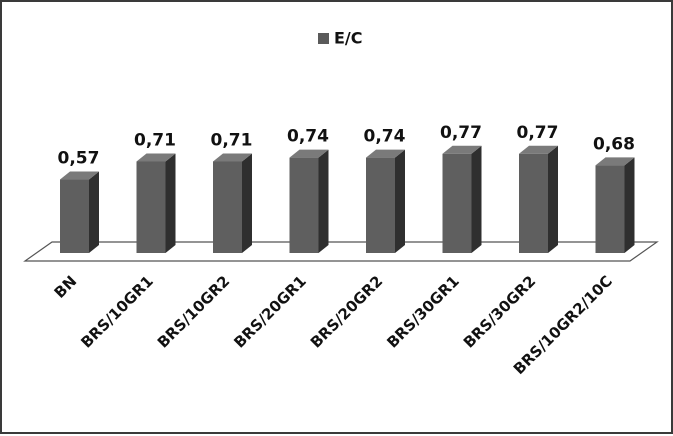 This screenshot has width=673, height=436. Describe the element at coordinates (270, 312) in the screenshot. I see `category-label: BRS/20GR1` at that location.